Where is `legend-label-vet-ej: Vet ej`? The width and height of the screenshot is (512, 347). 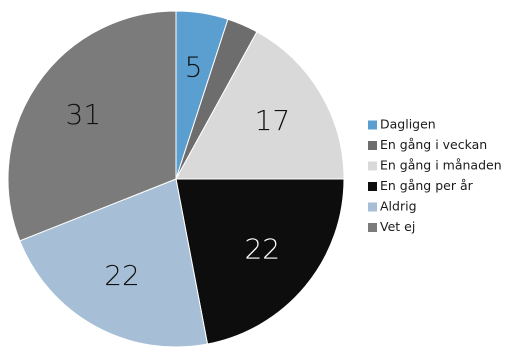
legend-label-vet-ej: Vet ej is located at coordinates (397, 226).